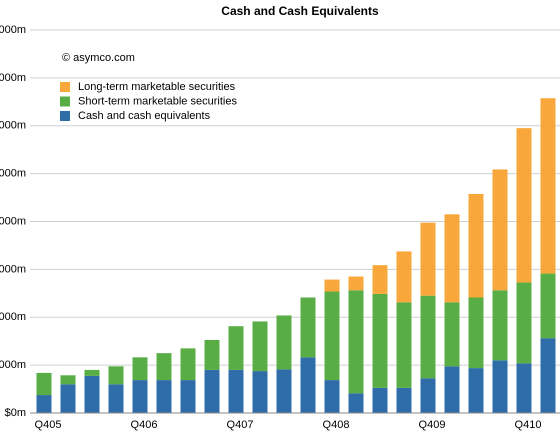 The height and width of the screenshot is (431, 560). What do you see at coordinates (15, 413) in the screenshot?
I see `y-tick-label: $0m` at bounding box center [15, 413].